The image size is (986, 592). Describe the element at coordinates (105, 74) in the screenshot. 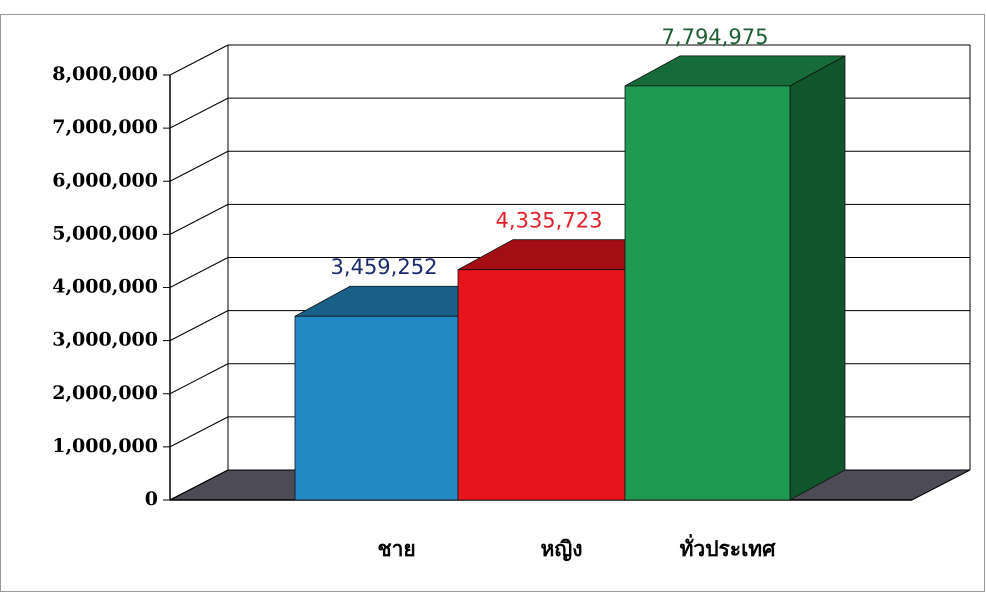

I see `y-tick-label: 8,000,000` at that location.